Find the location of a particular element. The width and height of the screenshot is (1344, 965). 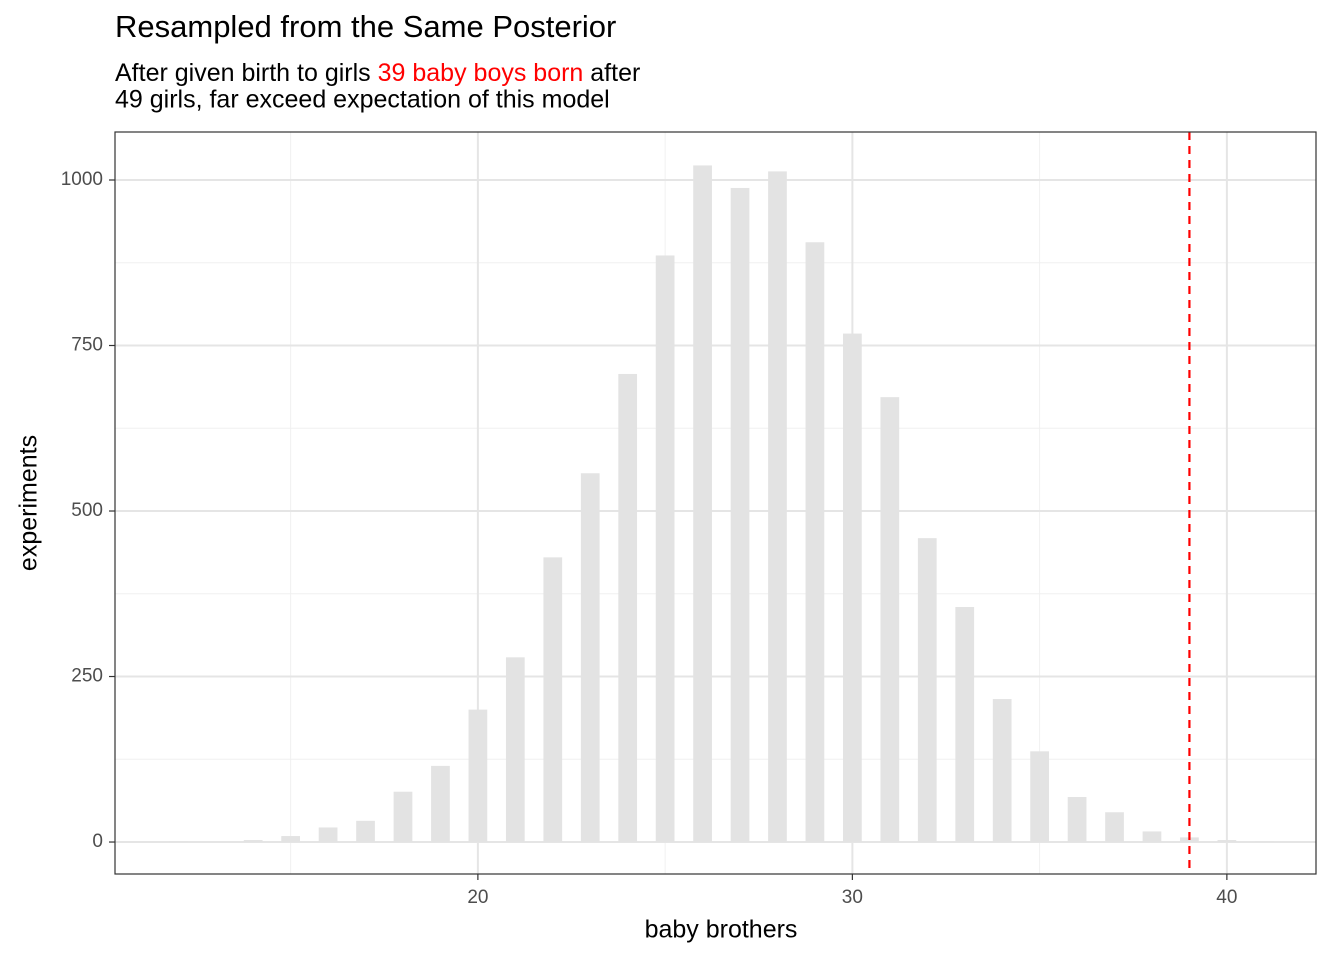

y-tick-label: 250 is located at coordinates (87, 676).